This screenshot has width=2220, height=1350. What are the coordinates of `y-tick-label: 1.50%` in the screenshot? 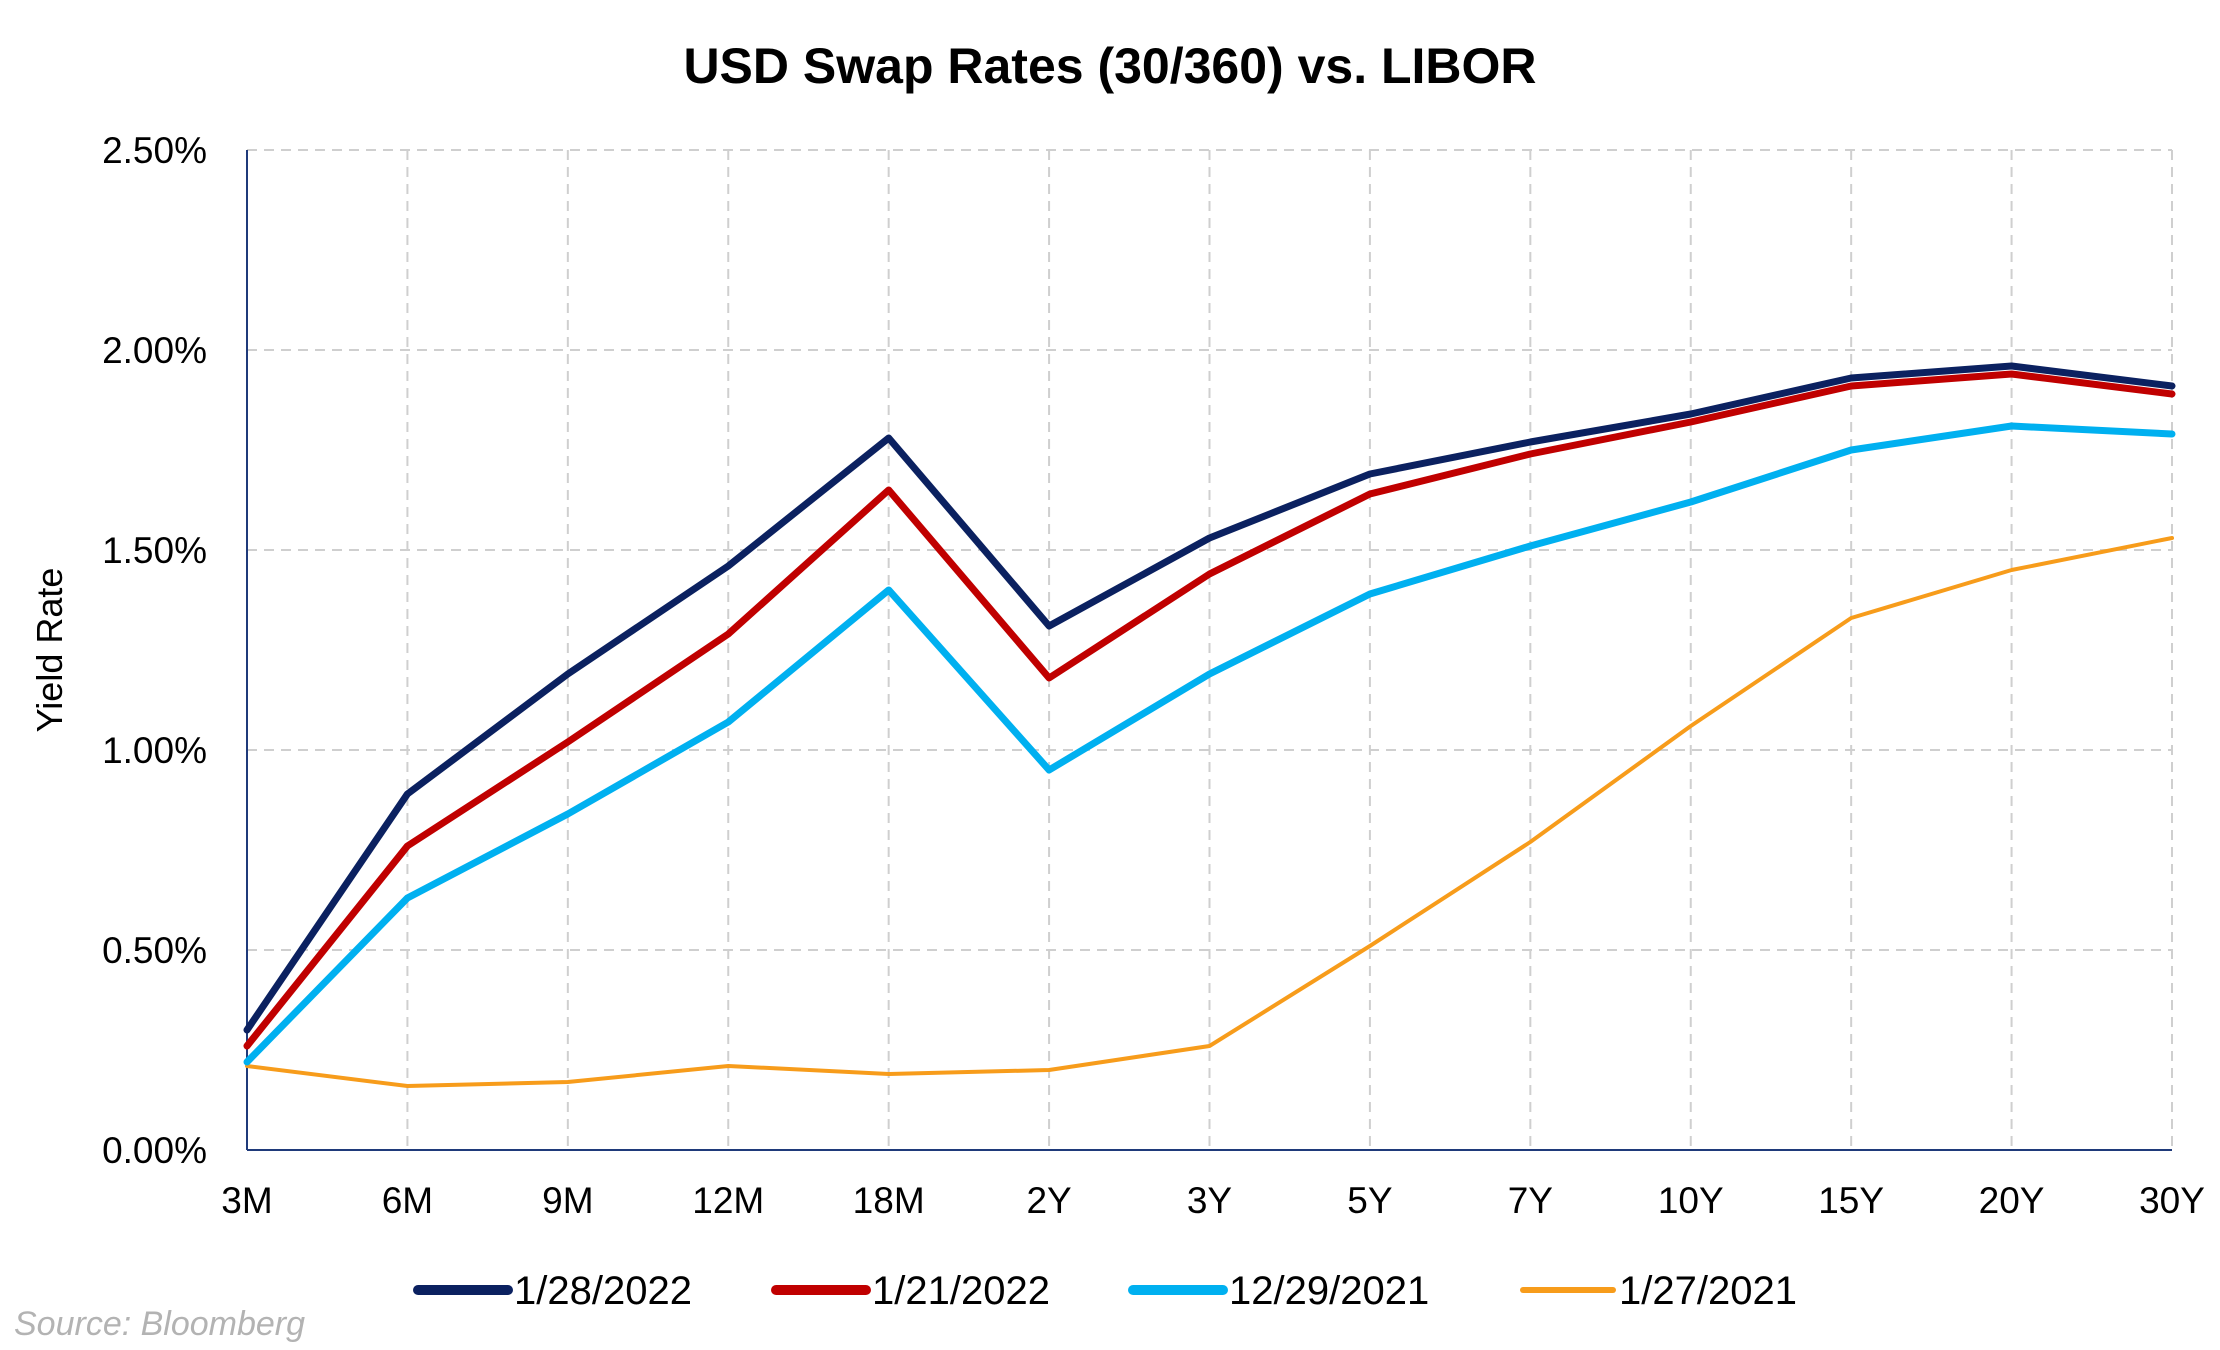 It's located at (154, 550).